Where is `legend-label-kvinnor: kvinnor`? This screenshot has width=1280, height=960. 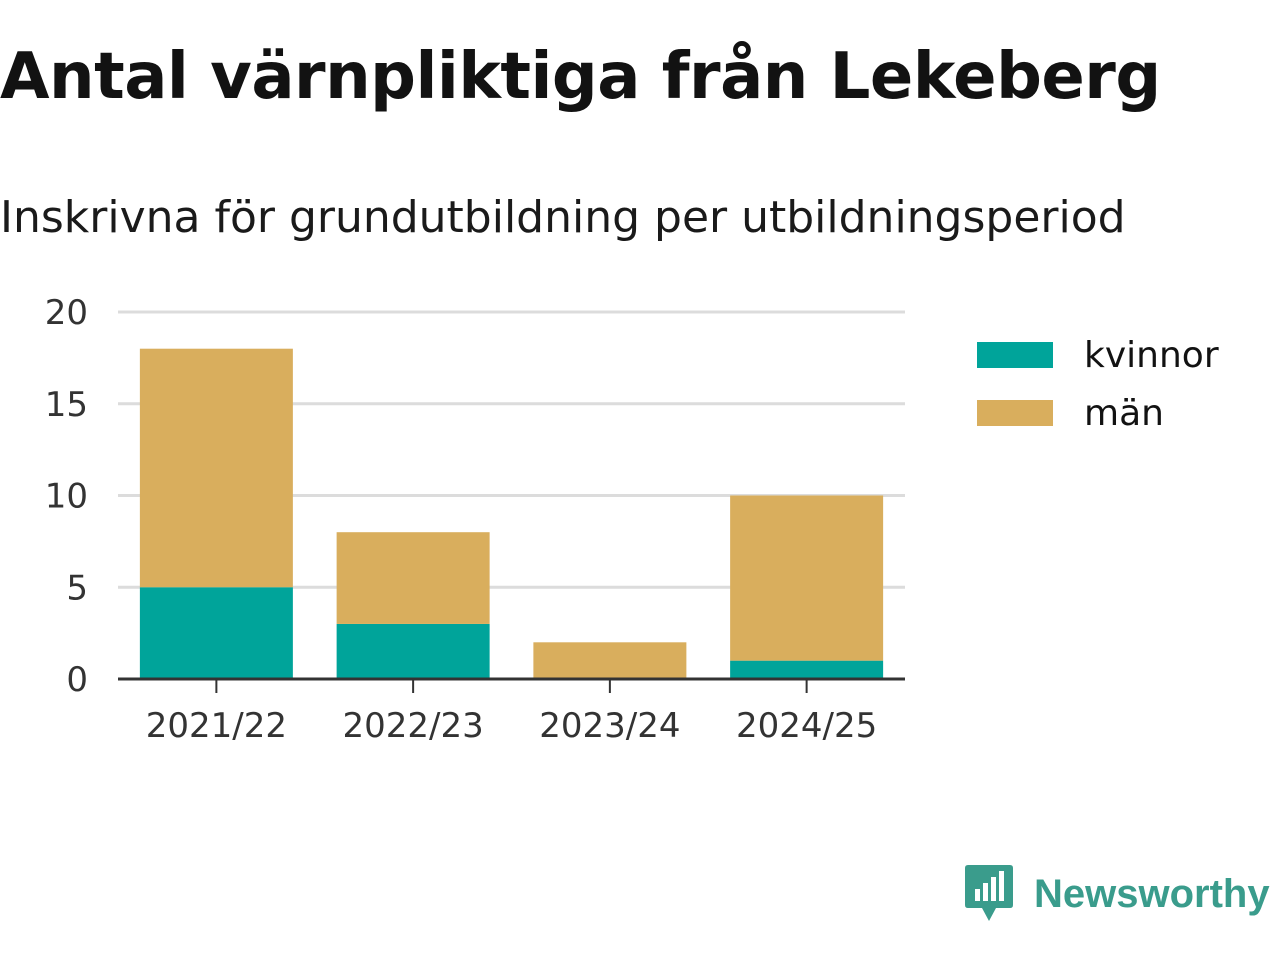 legend-label-kvinnor: kvinnor is located at coordinates (1151, 355).